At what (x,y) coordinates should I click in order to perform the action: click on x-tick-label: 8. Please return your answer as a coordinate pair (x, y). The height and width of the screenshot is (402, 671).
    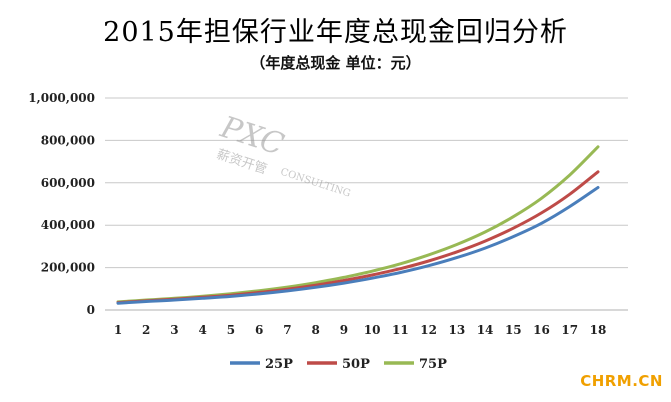
    Looking at the image, I should click on (315, 330).